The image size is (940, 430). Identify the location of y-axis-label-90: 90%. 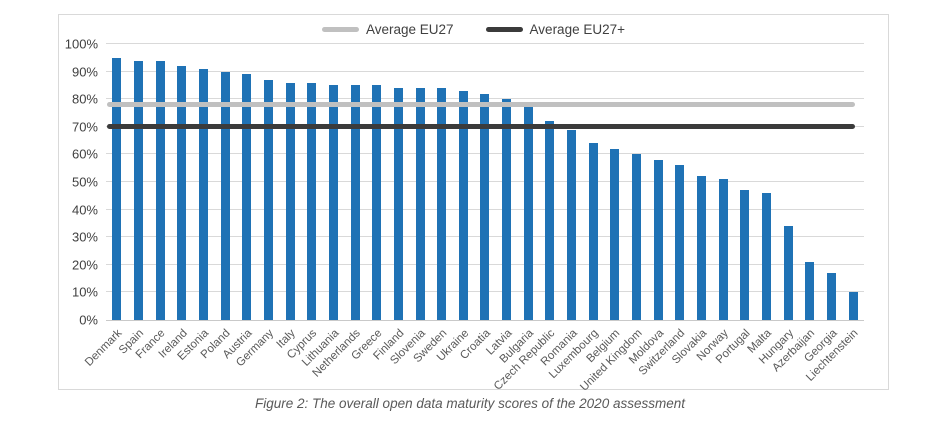
(84, 72).